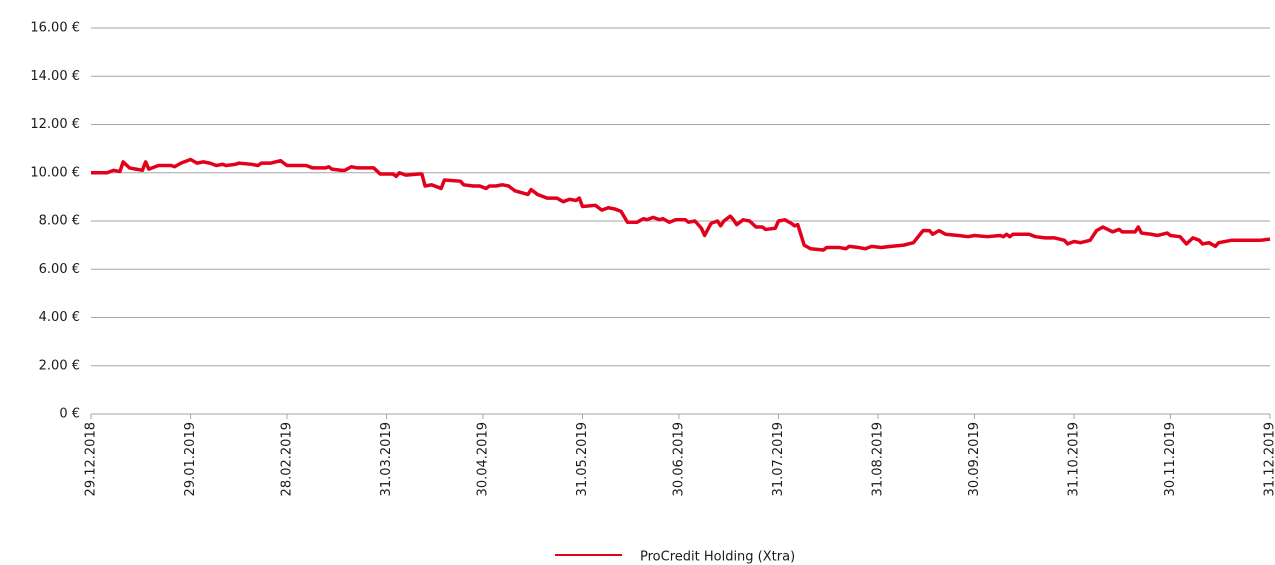 The height and width of the screenshot is (565, 1275). I want to click on legend-label: ProCredit Holding (Xtra), so click(717, 557).